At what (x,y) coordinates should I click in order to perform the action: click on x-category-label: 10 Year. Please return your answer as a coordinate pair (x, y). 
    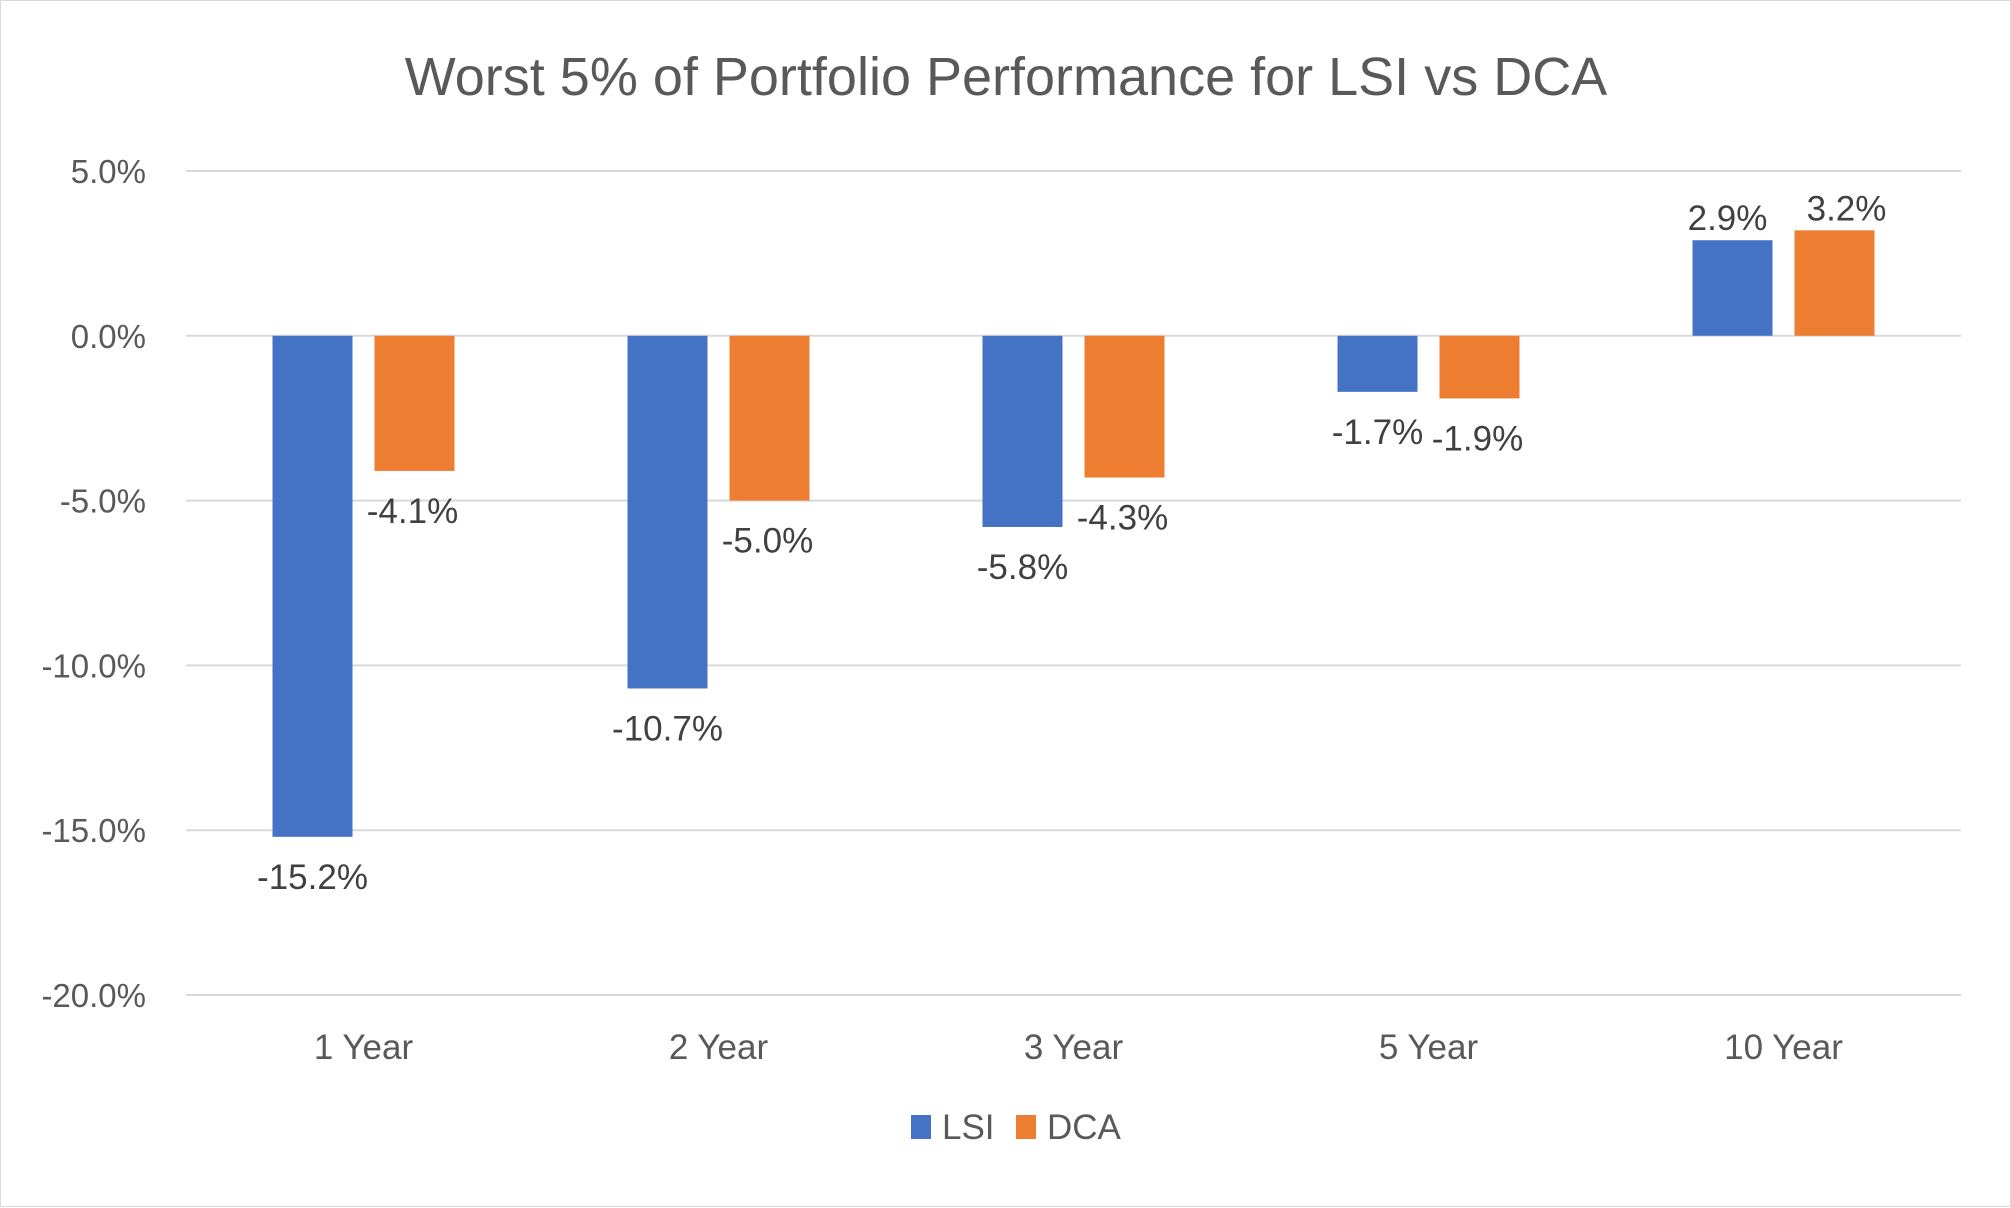
    Looking at the image, I should click on (1783, 1047).